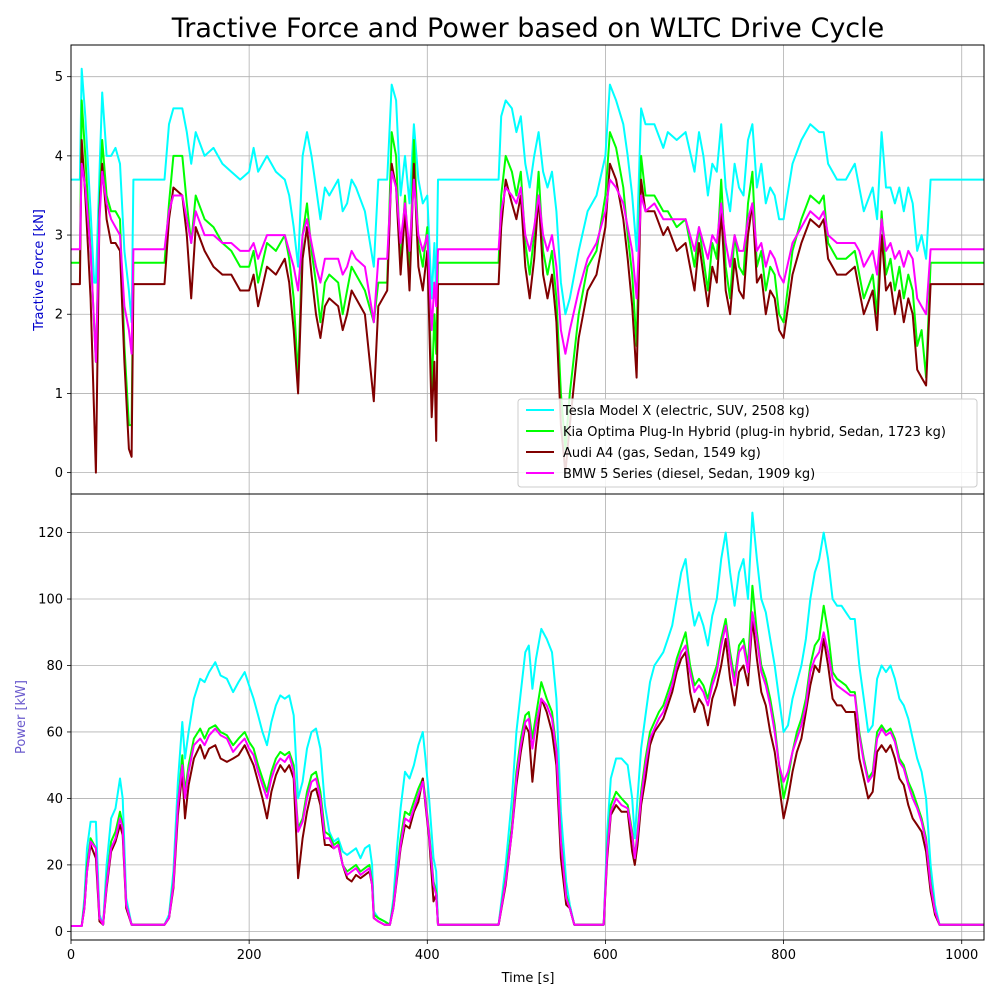  I want to click on power-x-tick-label: 400, so click(427, 955).